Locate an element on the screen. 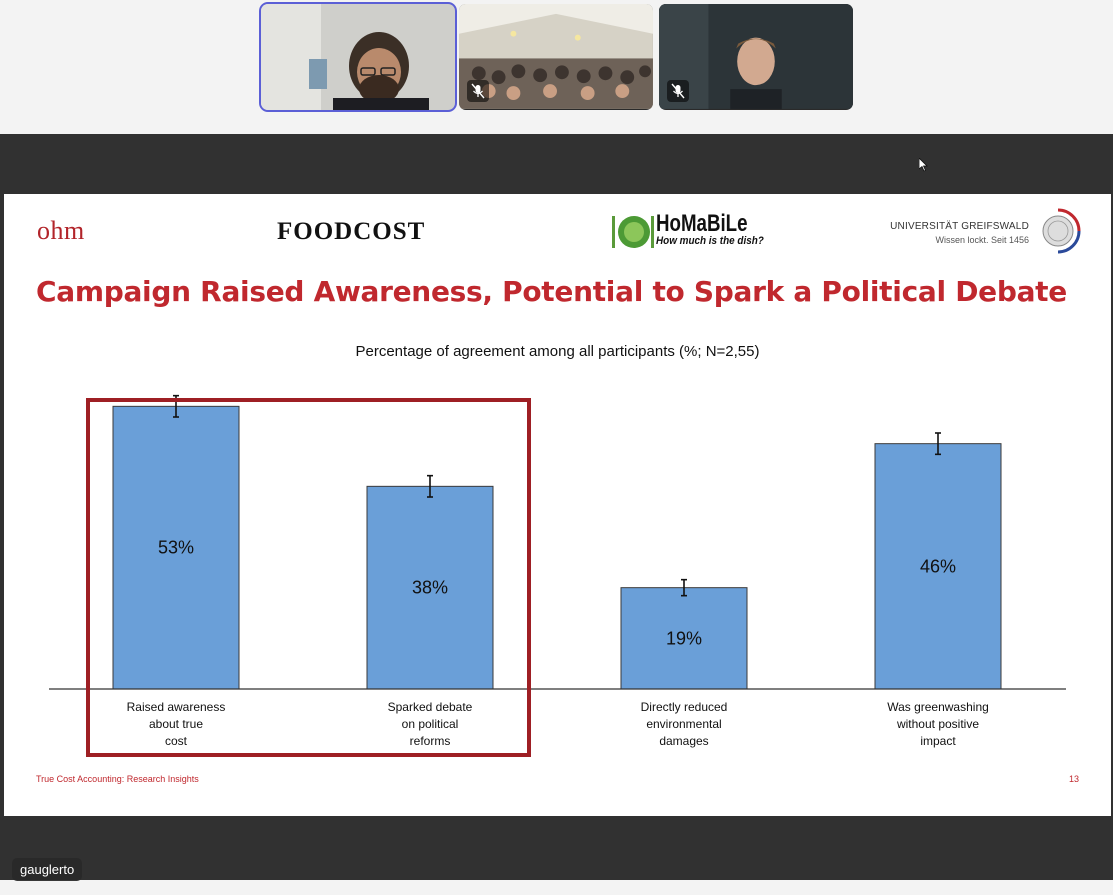 The image size is (1113, 895). university-motto: Wissen lockt. Seit 1456 is located at coordinates (982, 240).